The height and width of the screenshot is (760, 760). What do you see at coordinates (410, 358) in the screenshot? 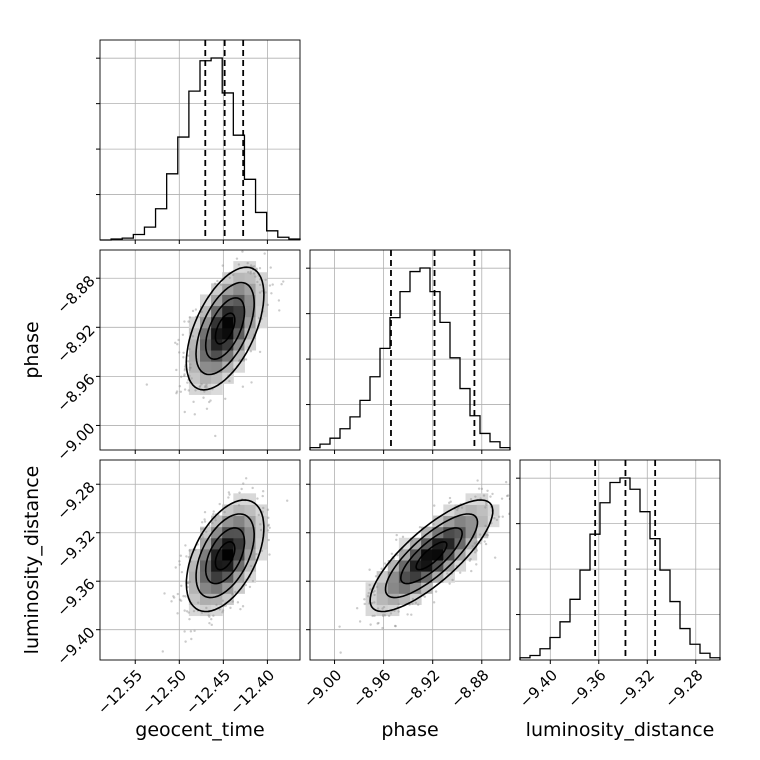
I see `histogram-phase` at bounding box center [410, 358].